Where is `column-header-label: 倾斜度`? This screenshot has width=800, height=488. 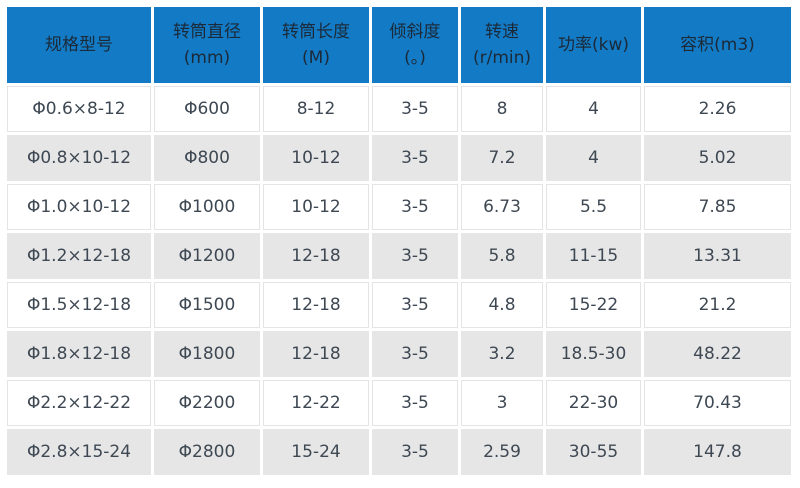
column-header-label: 倾斜度 is located at coordinates (415, 31).